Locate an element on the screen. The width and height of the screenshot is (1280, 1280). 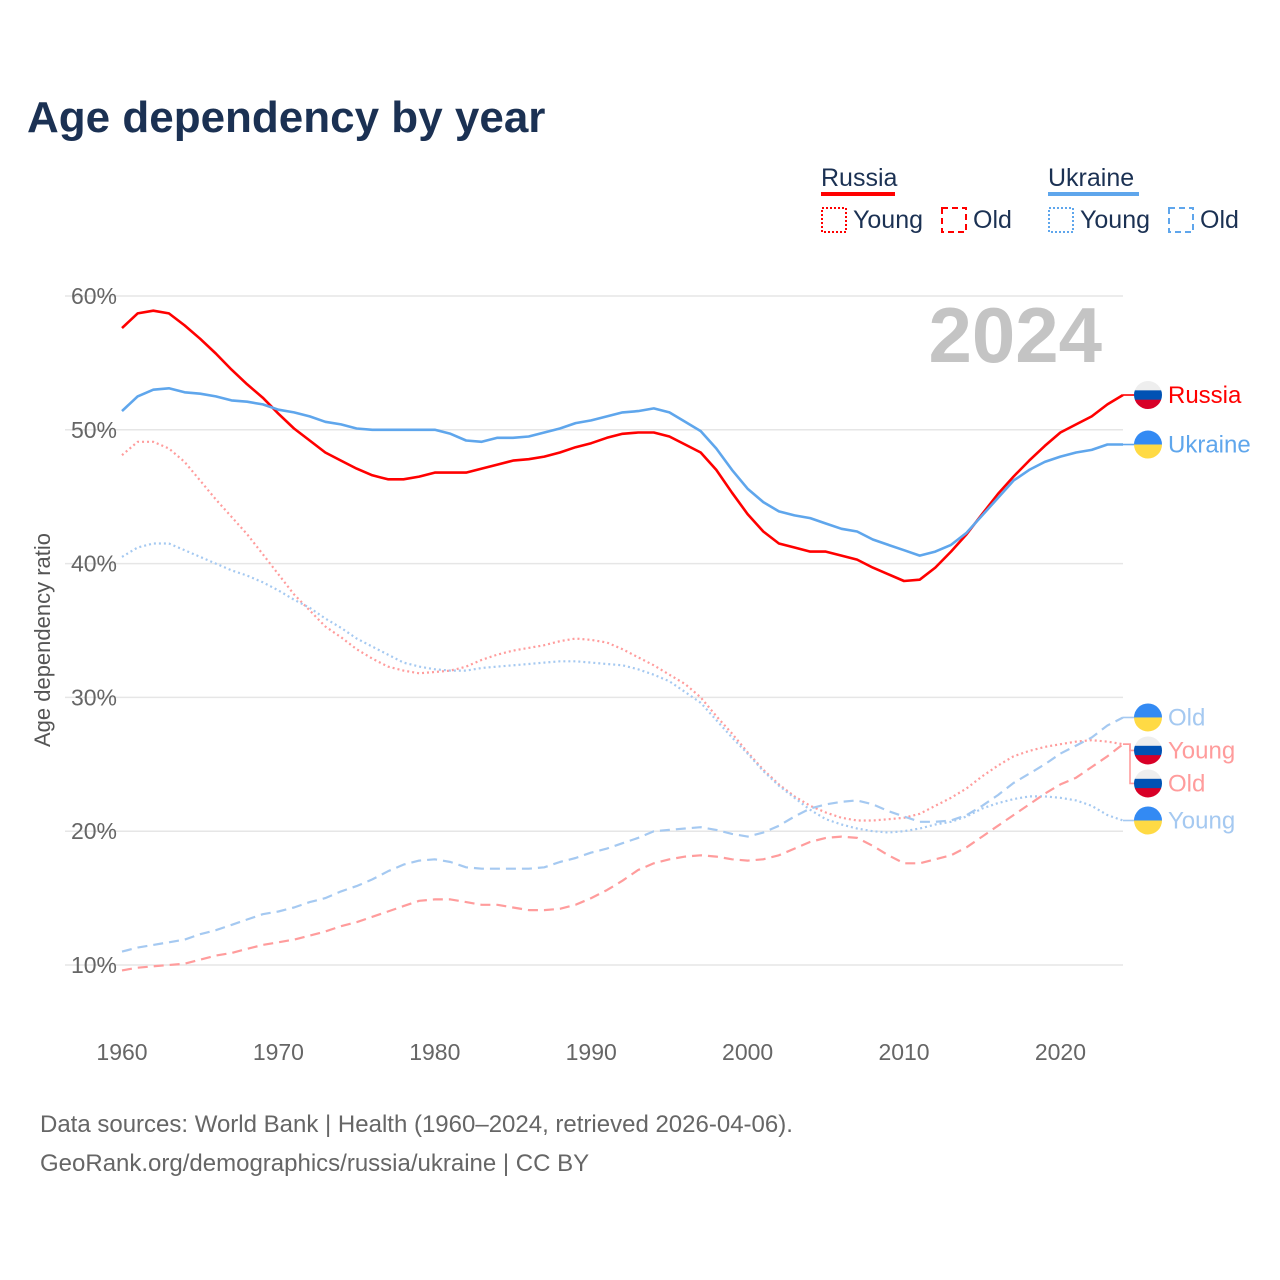
legend-russia-young: Young is located at coordinates (888, 220).